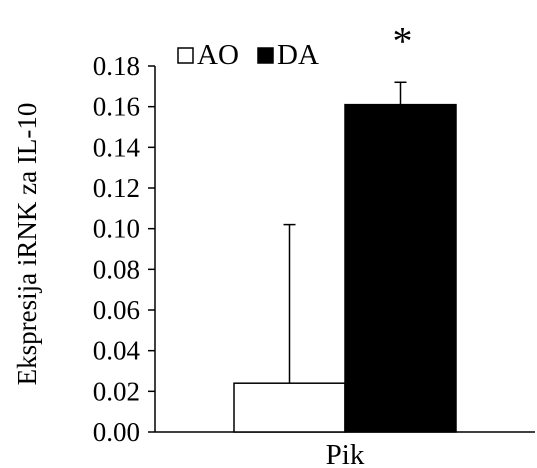  I want to click on legend-label-ao: AO, so click(218, 55).